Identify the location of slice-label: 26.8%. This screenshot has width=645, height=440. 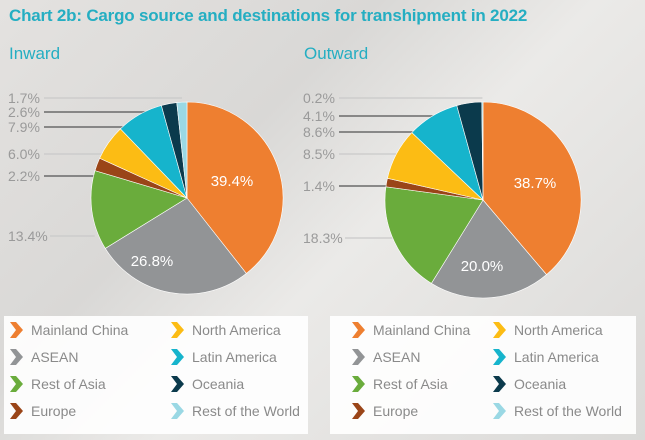
(152, 261).